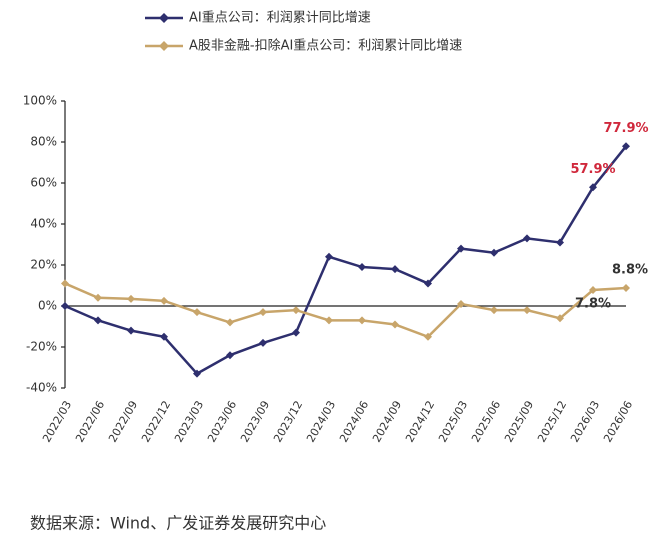 This screenshot has height=541, width=660. What do you see at coordinates (189, 422) in the screenshot?
I see `x-tick-label: 2023/03` at bounding box center [189, 422].